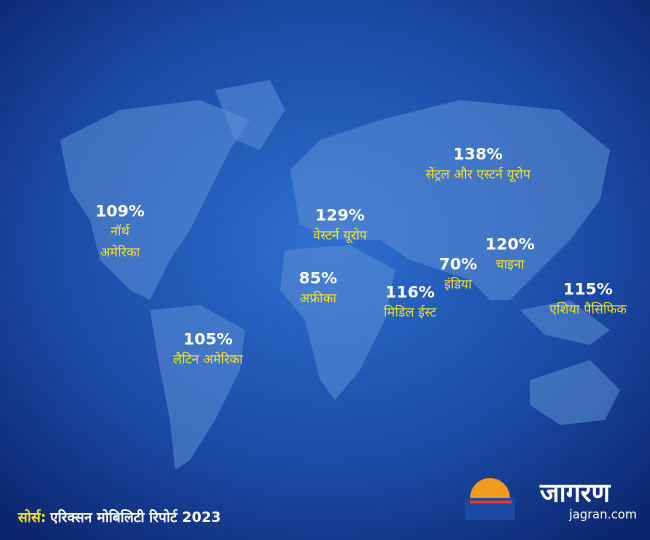  Describe the element at coordinates (120, 253) in the screenshot. I see `region-name: अमेरिका` at that location.